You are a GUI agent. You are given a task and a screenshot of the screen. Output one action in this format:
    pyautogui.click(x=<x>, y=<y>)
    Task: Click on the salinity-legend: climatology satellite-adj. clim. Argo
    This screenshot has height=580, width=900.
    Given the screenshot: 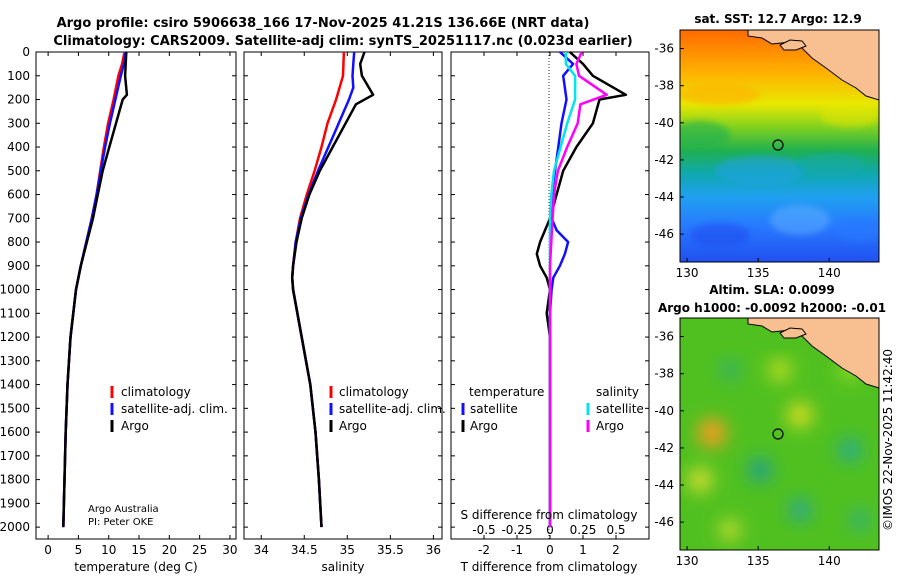 What is the action you would take?
    pyautogui.click(x=387, y=409)
    